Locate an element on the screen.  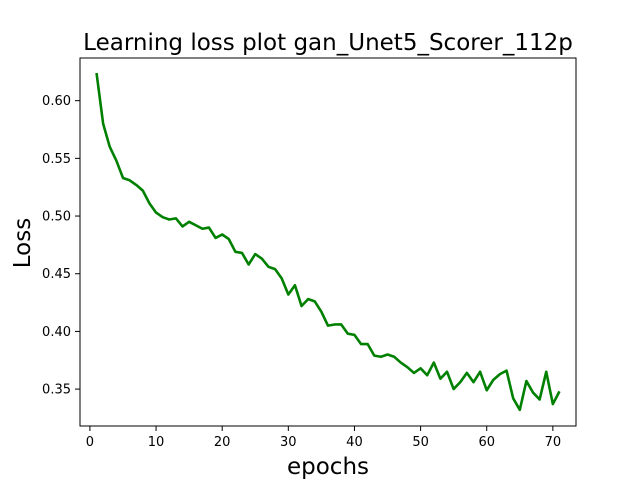
y-tick-label: 0.55 is located at coordinates (56, 159).